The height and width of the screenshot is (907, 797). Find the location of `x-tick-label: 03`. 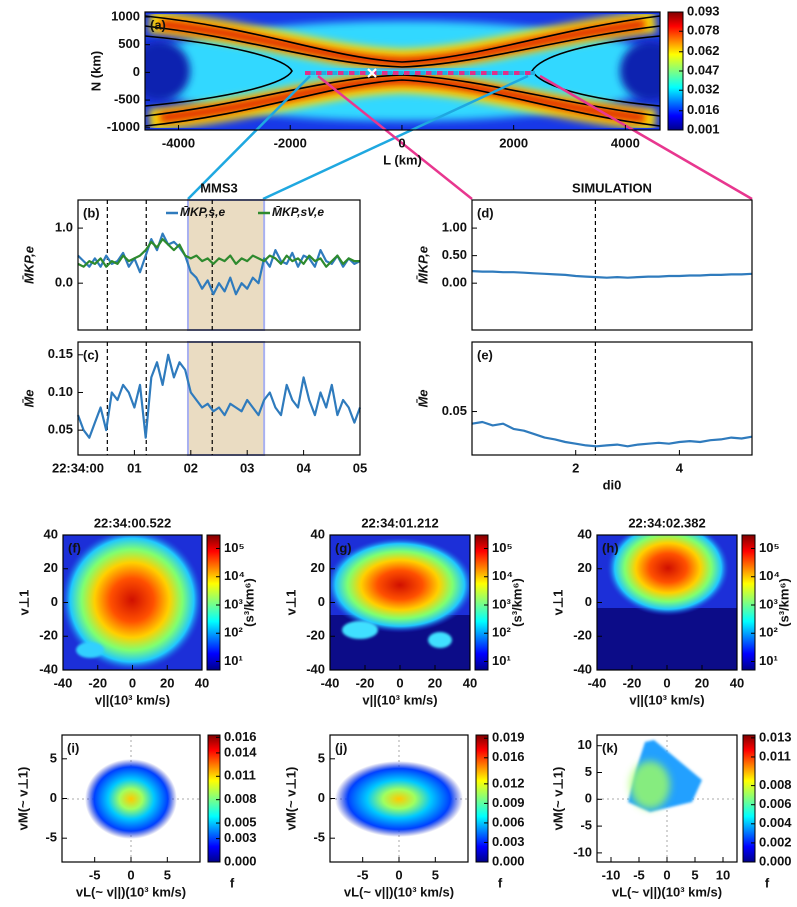

x-tick-label: 03 is located at coordinates (247, 467).